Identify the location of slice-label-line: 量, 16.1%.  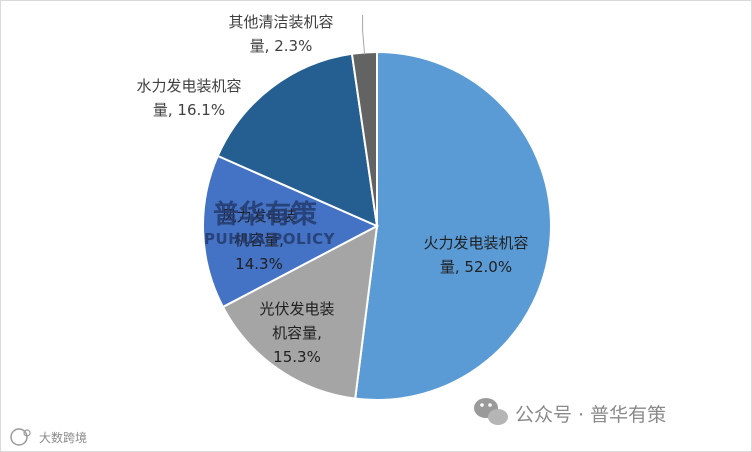
(189, 110).